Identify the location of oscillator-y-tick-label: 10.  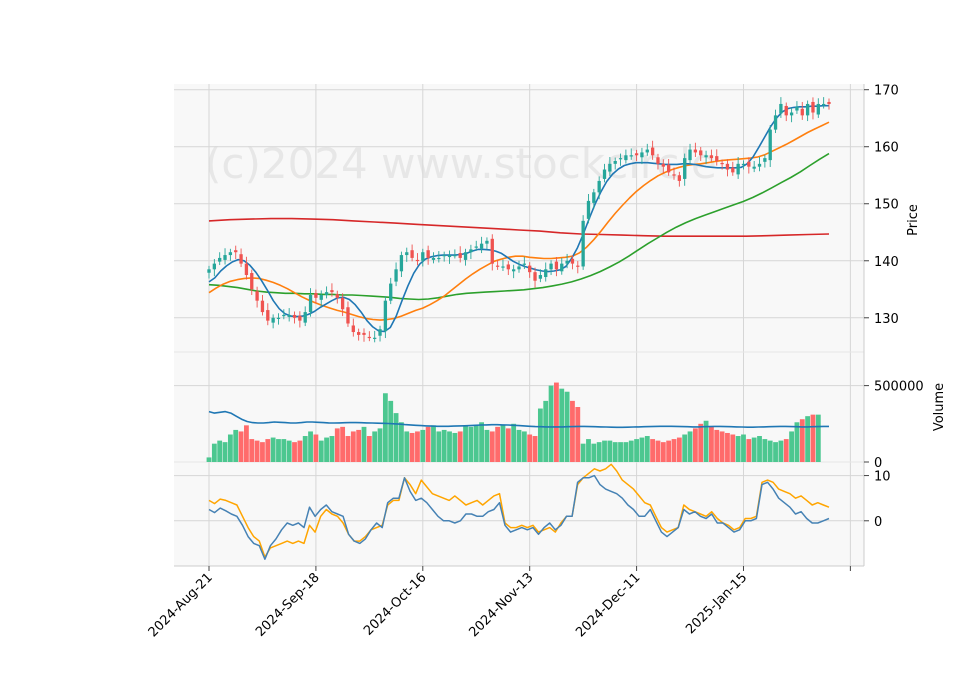
(882, 477).